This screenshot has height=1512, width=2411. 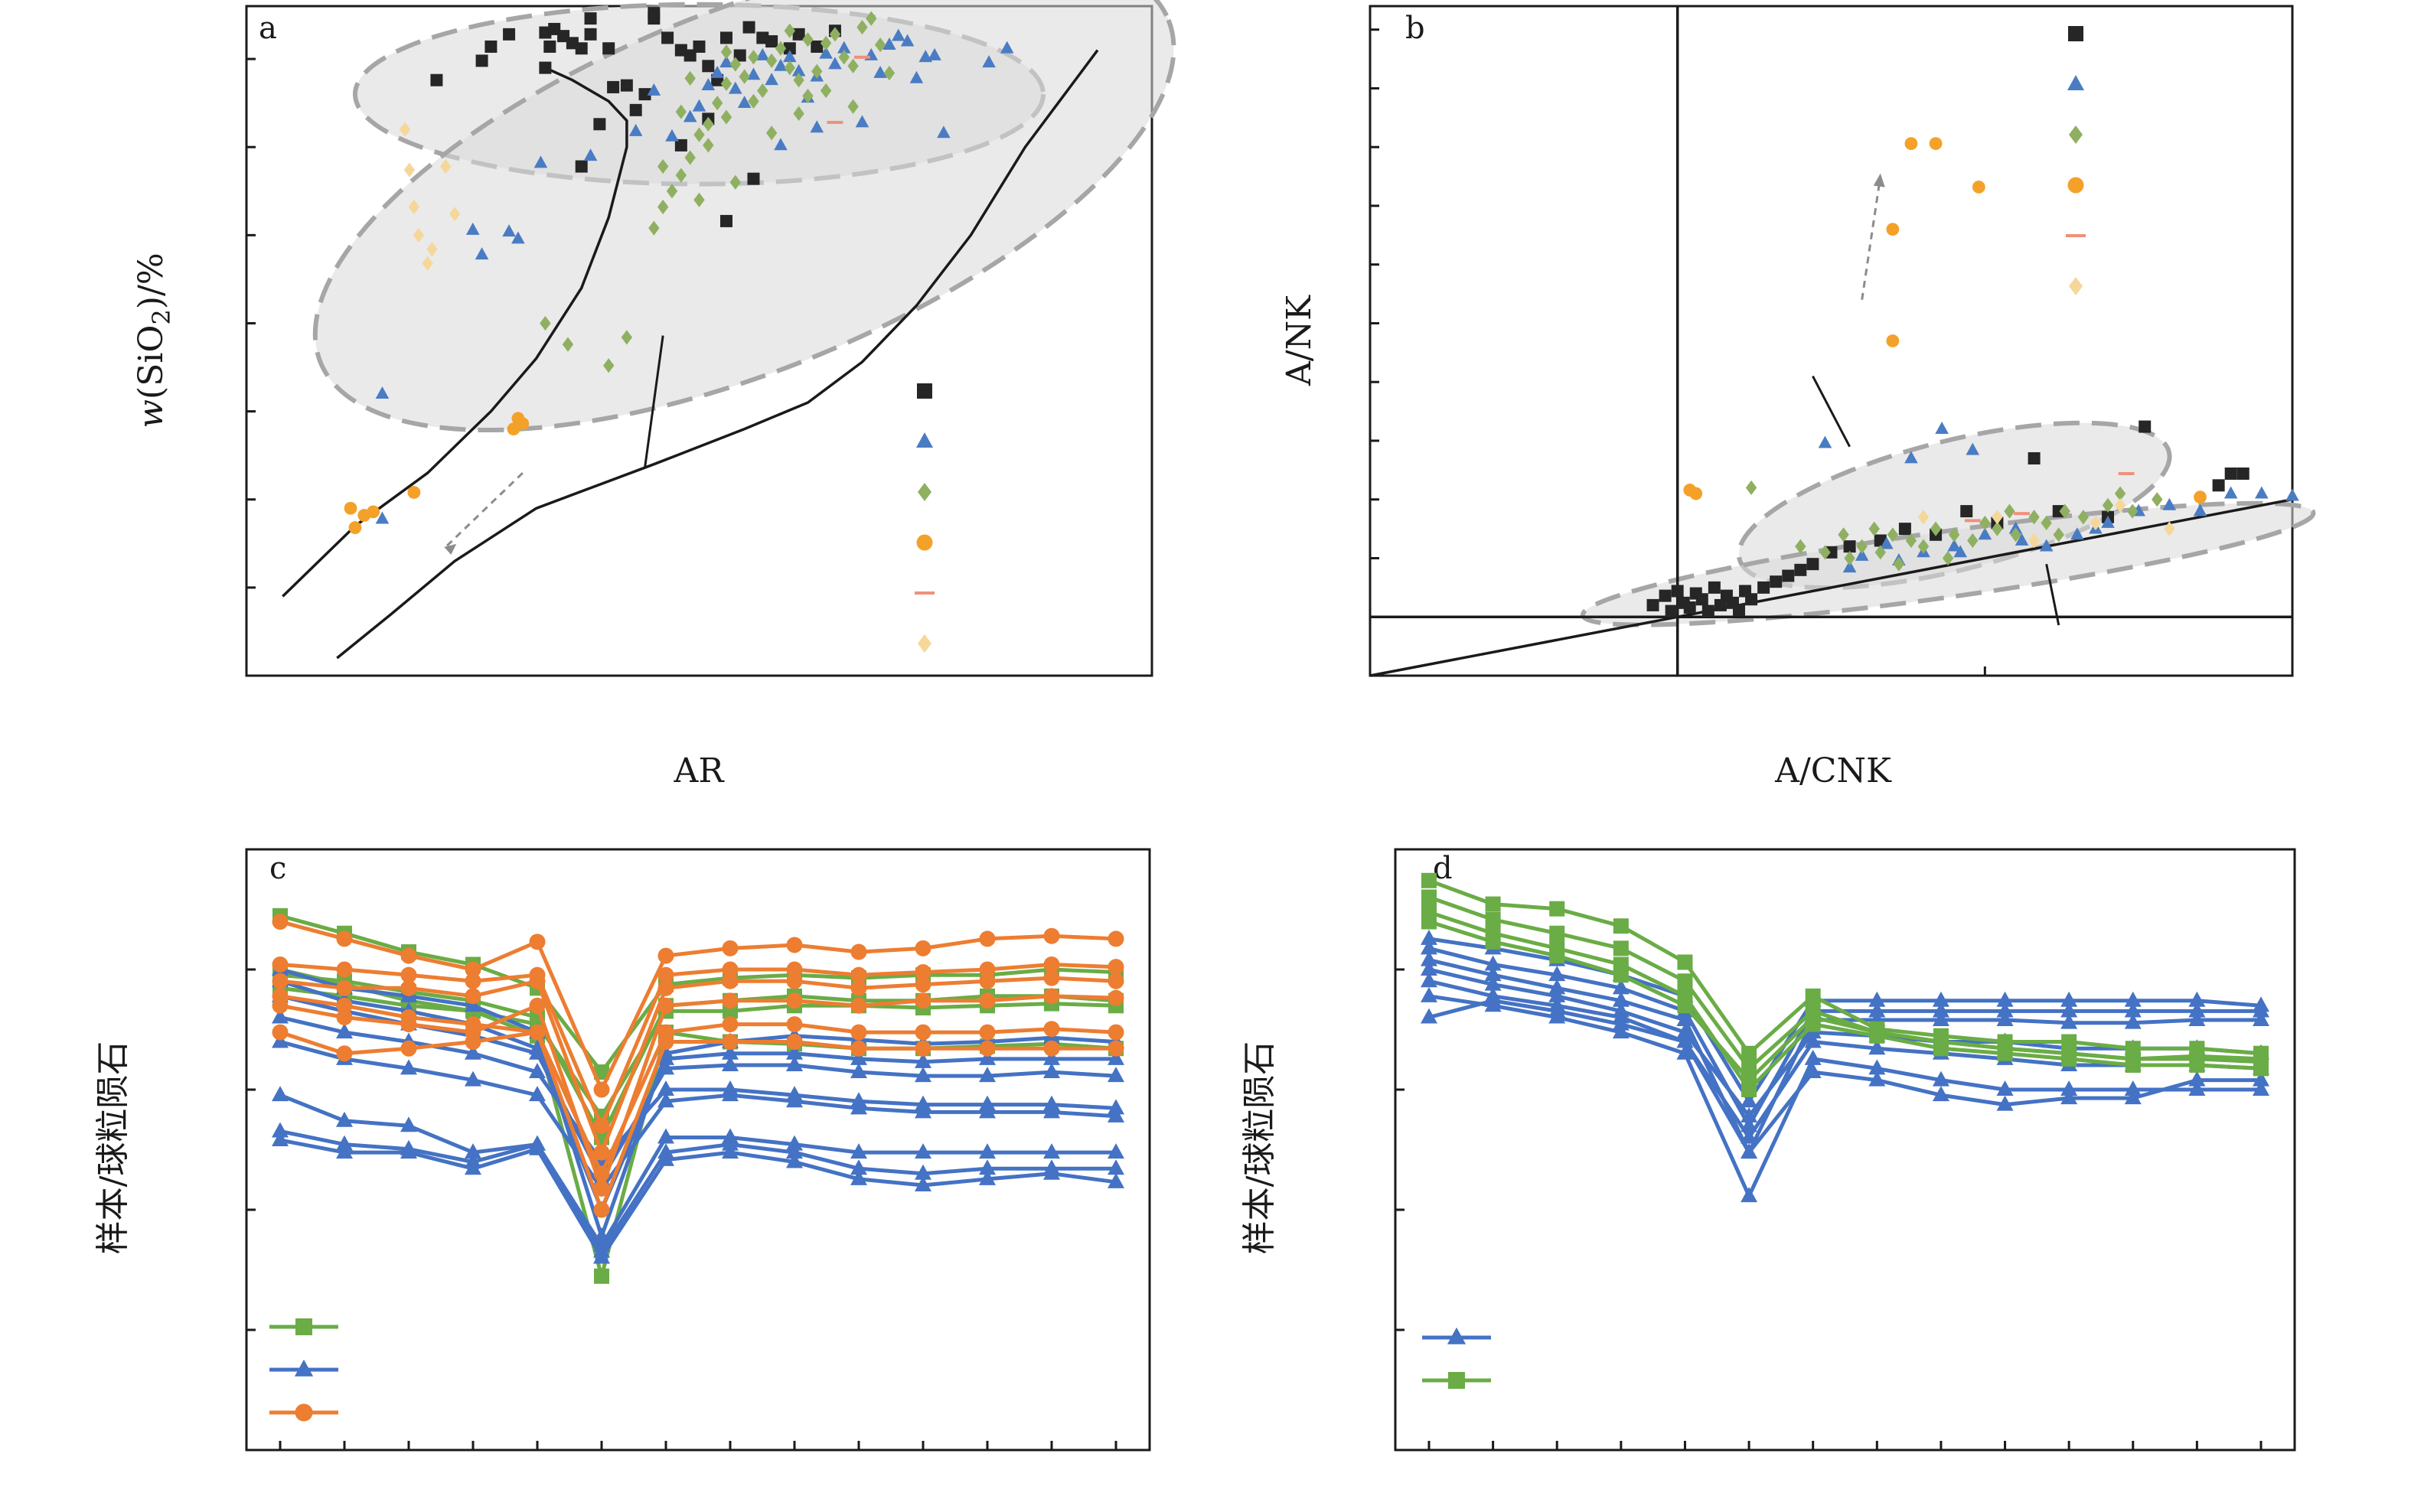 What do you see at coordinates (1415, 28) in the screenshot?
I see `panel-b-letter: b` at bounding box center [1415, 28].